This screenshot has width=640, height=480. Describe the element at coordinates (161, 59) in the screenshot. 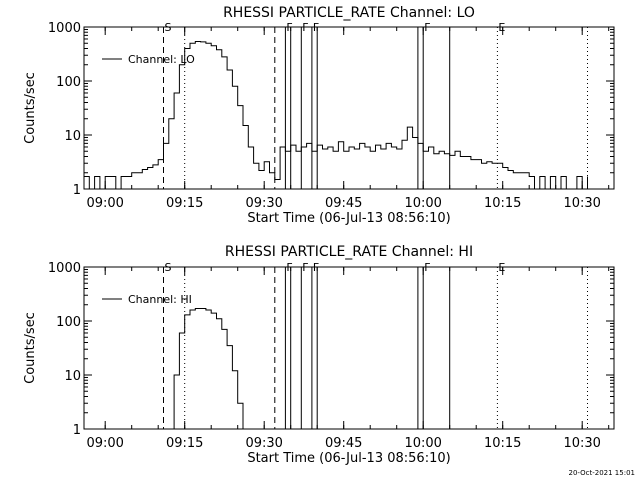

I see `legend-label: Channel: LO` at that location.